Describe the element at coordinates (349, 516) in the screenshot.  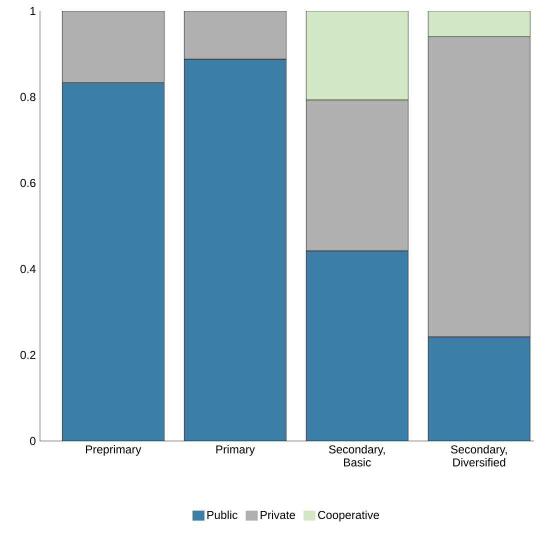
I see `legend-label: Cooperative` at that location.